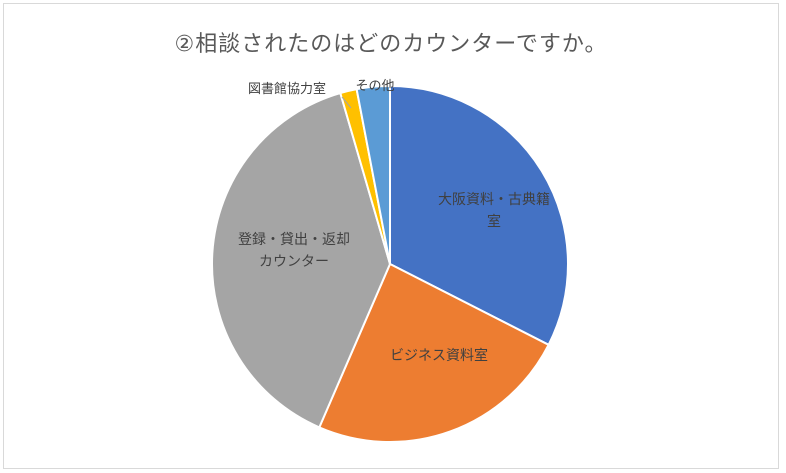 The height and width of the screenshot is (473, 786). I want to click on slice-label-2: ビジネス資料室, so click(439, 355).